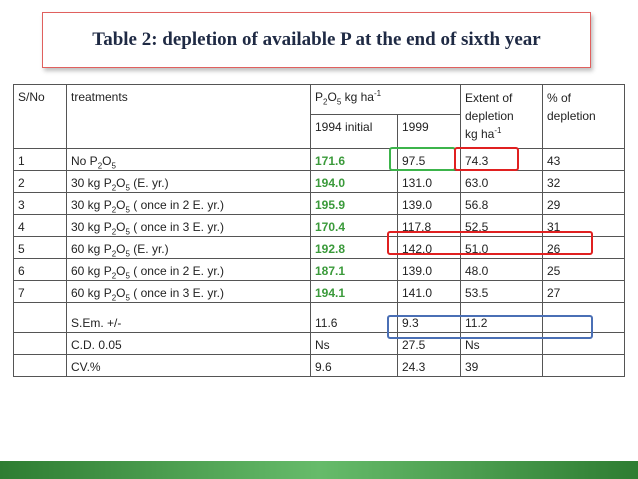 This screenshot has width=638, height=479. What do you see at coordinates (319, 470) in the screenshot?
I see `footer-bar` at bounding box center [319, 470].